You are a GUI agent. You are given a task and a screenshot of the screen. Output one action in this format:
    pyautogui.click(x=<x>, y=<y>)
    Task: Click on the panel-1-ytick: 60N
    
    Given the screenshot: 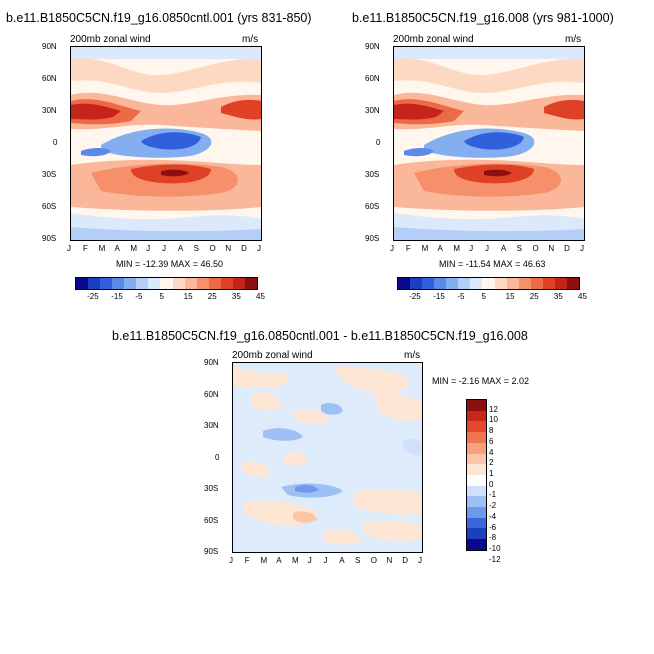 What is the action you would take?
    pyautogui.click(x=49, y=78)
    